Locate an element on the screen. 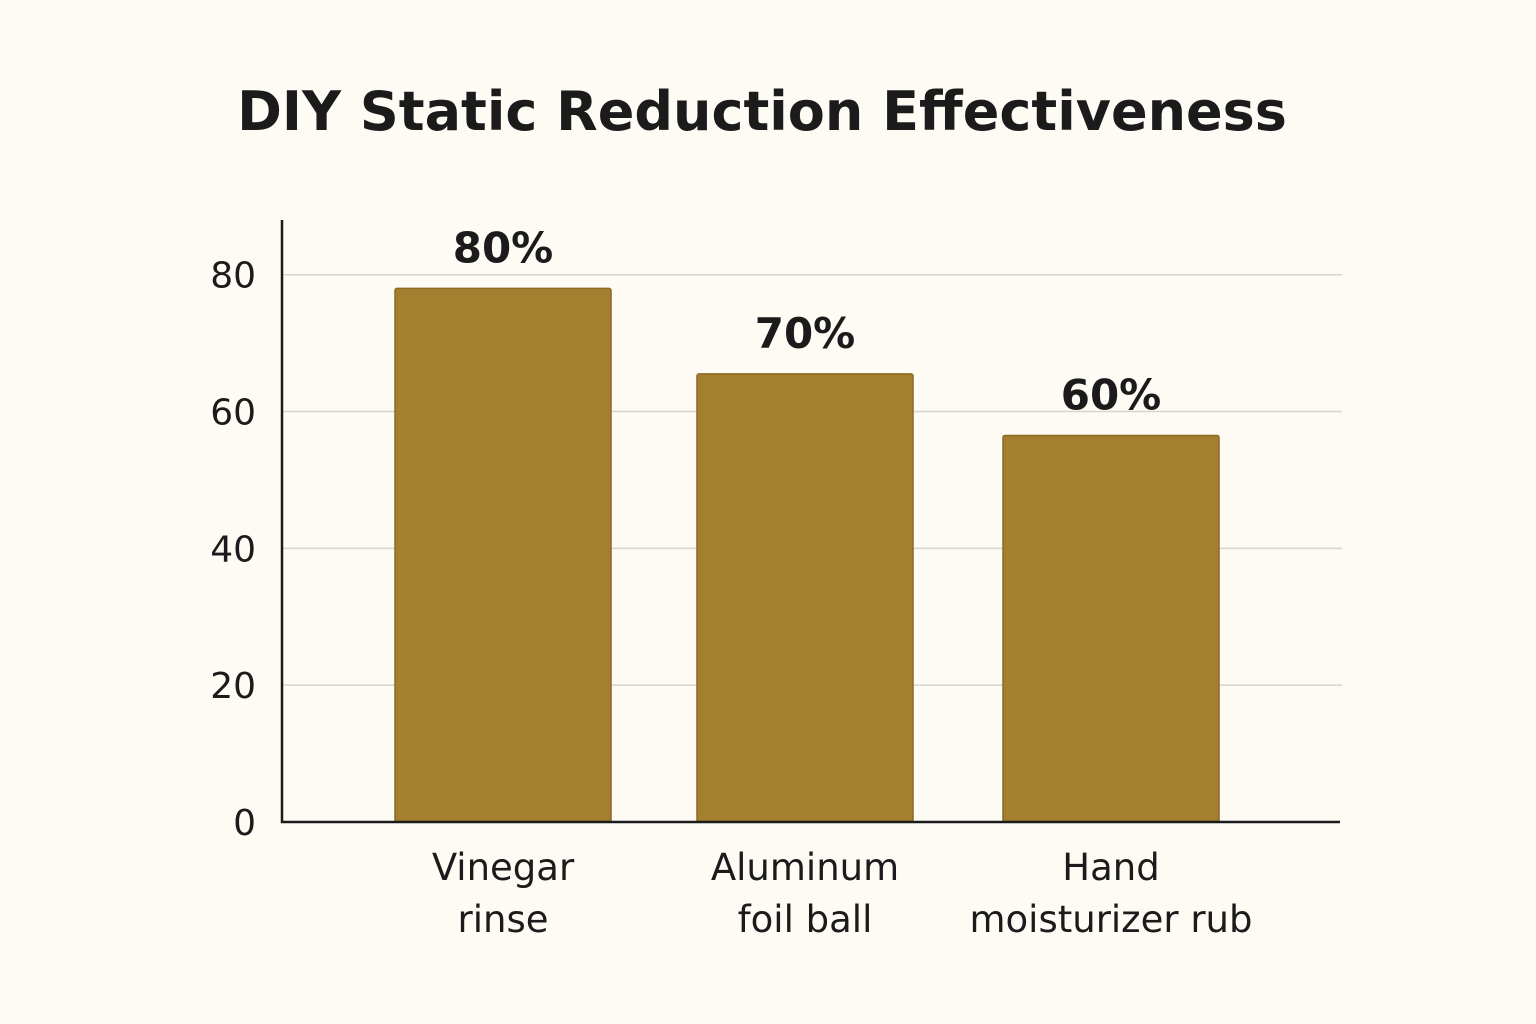  y-tick-label-80: 80 is located at coordinates (233, 276).